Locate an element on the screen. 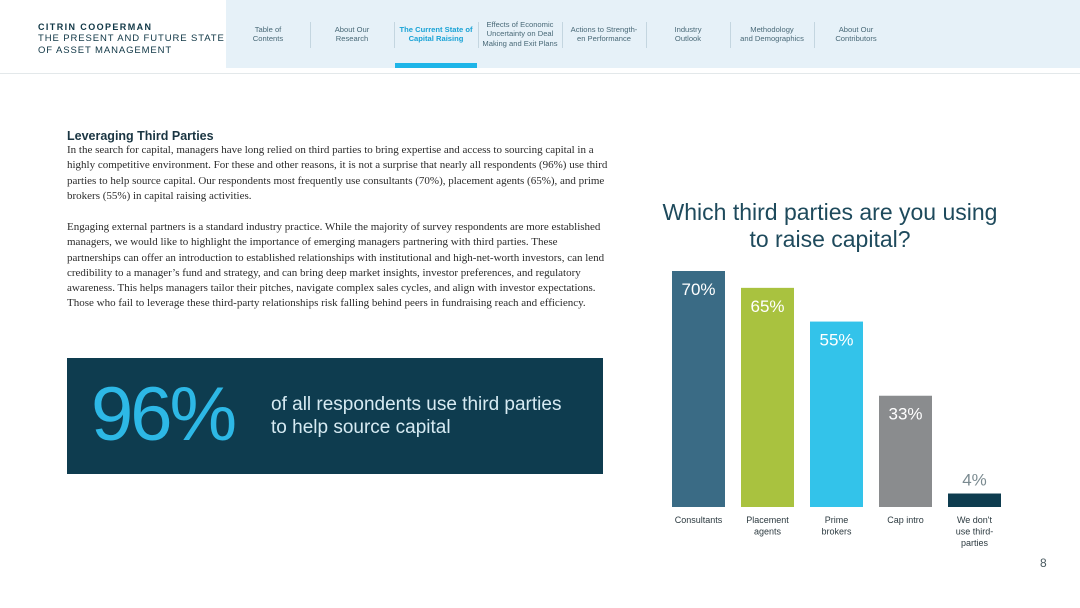  category-label: brokers is located at coordinates (836, 532).